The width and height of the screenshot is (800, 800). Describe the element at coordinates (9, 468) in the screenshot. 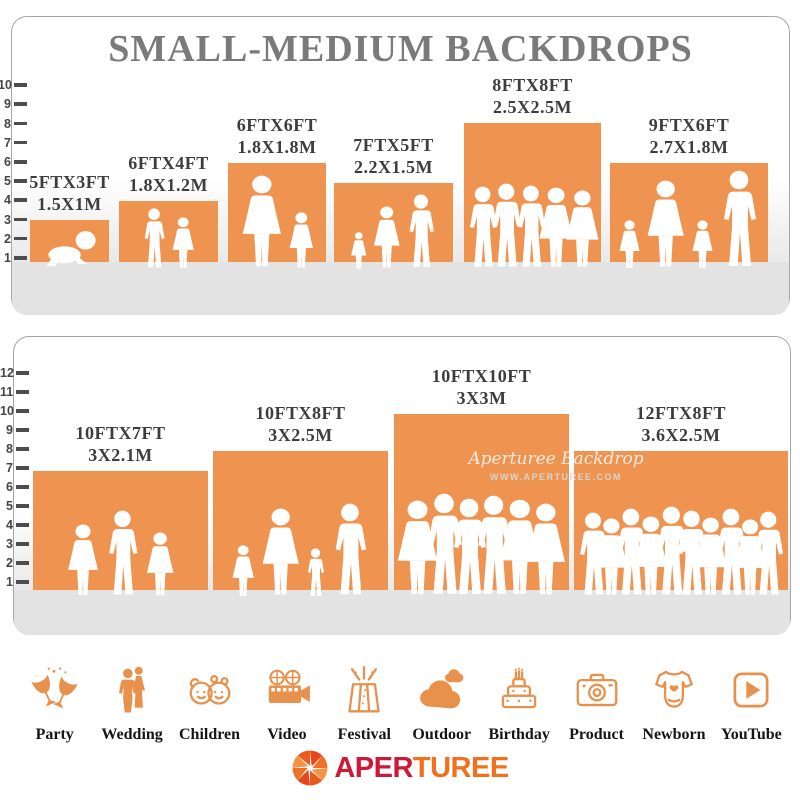

I see `ruler-number: 7` at that location.